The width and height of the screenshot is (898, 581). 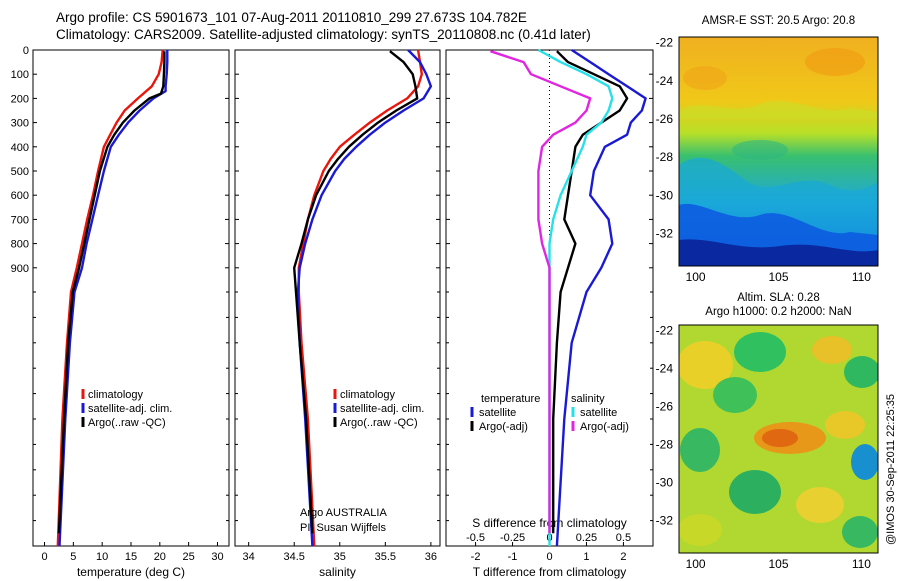 I want to click on legend-heading-temperature: temperature, so click(x=510, y=399).